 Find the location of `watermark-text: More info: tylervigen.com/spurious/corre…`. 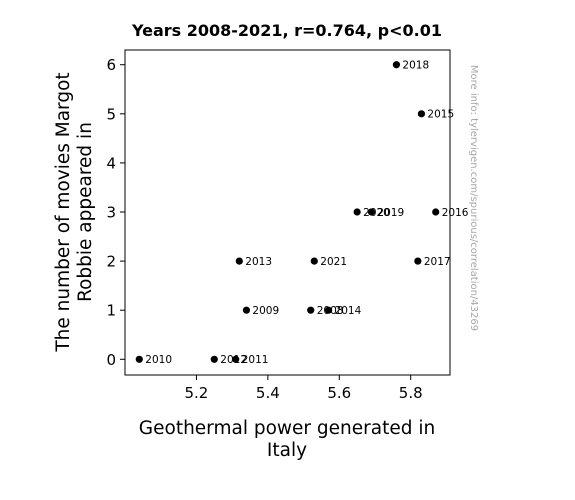

watermark-text: More info: tylervigen.com/spurious/corre… is located at coordinates (473, 198).